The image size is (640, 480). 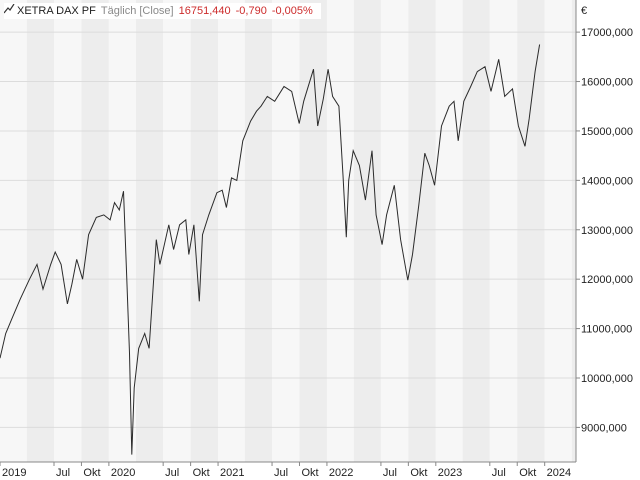 I want to click on y-tick-label: 14000,000, so click(x=607, y=181).